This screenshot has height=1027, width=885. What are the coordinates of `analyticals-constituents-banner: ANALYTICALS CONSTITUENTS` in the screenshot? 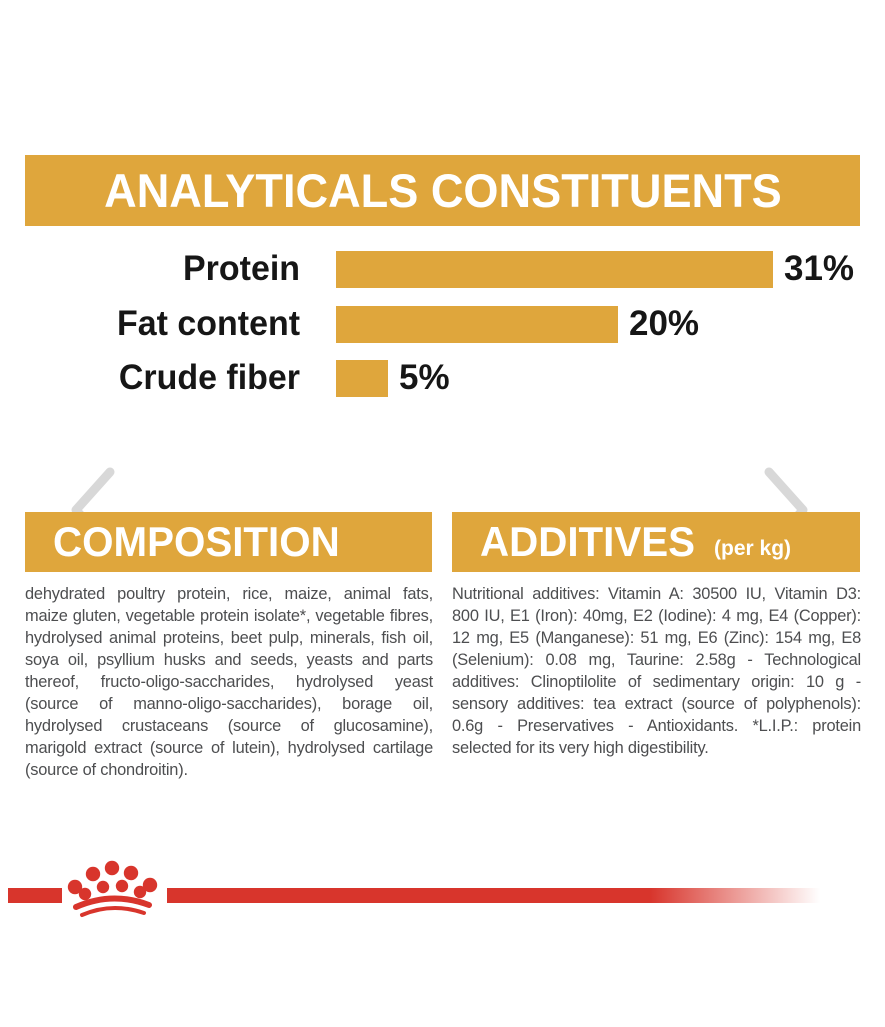 It's located at (442, 190).